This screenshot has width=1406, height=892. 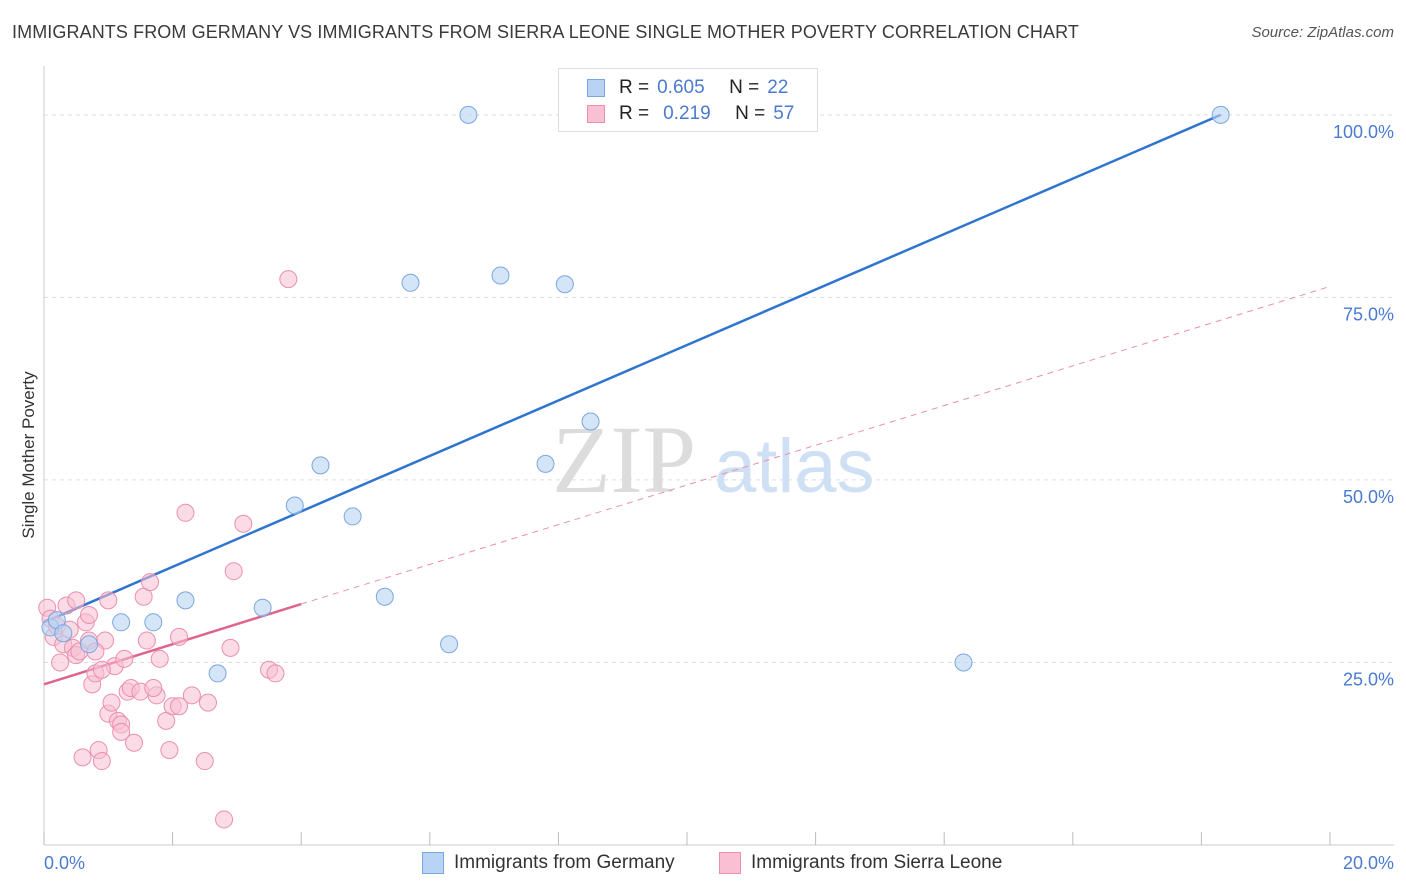 I want to click on n-value: 22, so click(x=778, y=87).